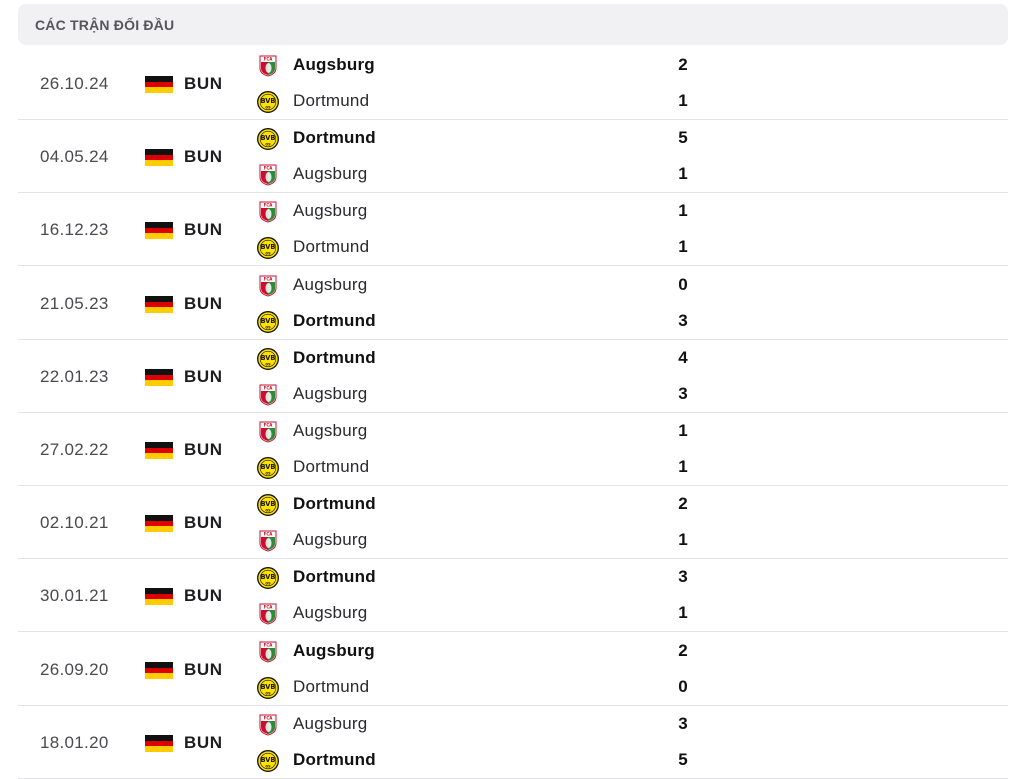 The width and height of the screenshot is (1024, 779). What do you see at coordinates (74, 595) in the screenshot?
I see `match-date: 30.01.21` at bounding box center [74, 595].